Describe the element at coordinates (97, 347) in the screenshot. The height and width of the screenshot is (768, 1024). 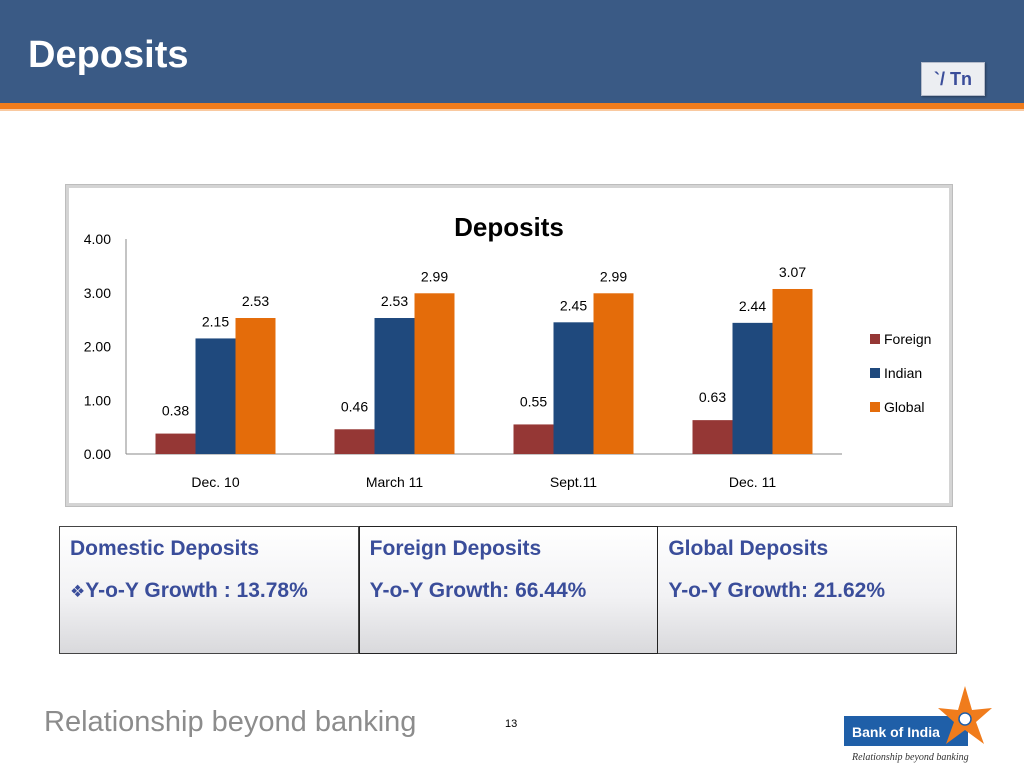
I see `y-tick-label: 2.00` at that location.